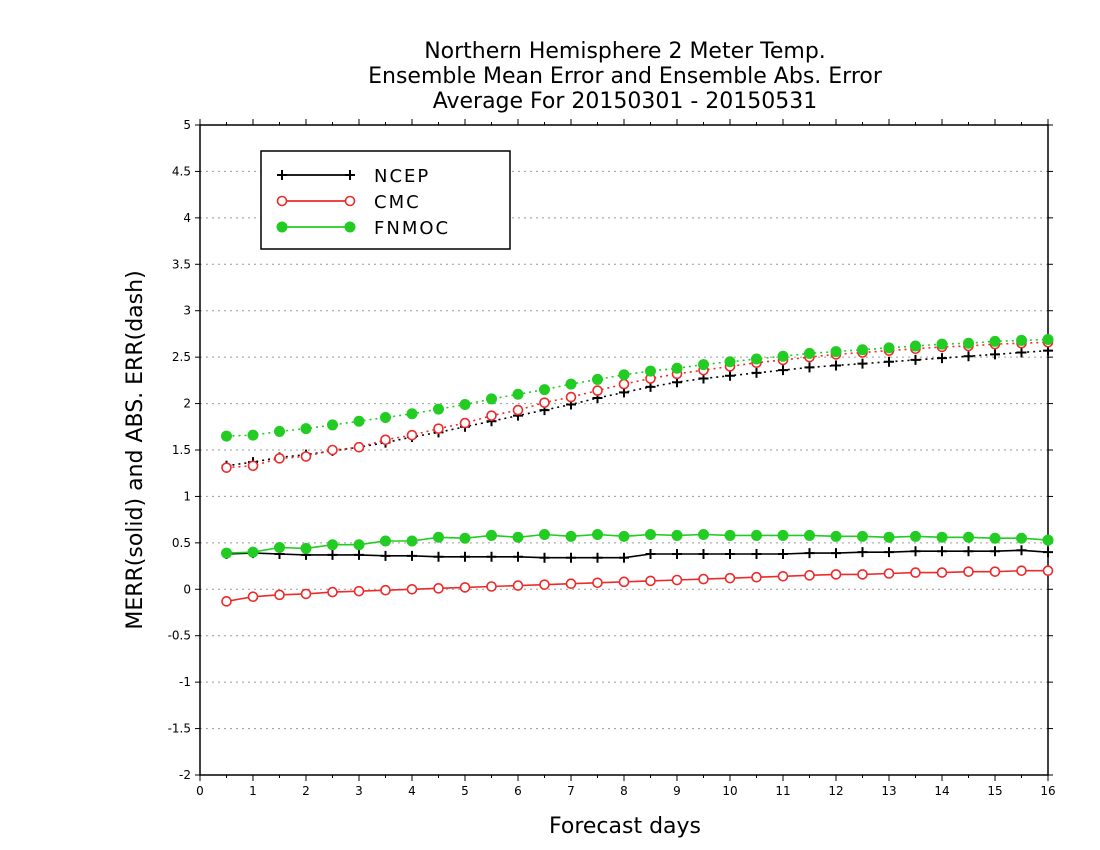 Image resolution: width=1100 pixels, height=850 pixels. What do you see at coordinates (359, 791) in the screenshot?
I see `x-tick-label: 3` at bounding box center [359, 791].